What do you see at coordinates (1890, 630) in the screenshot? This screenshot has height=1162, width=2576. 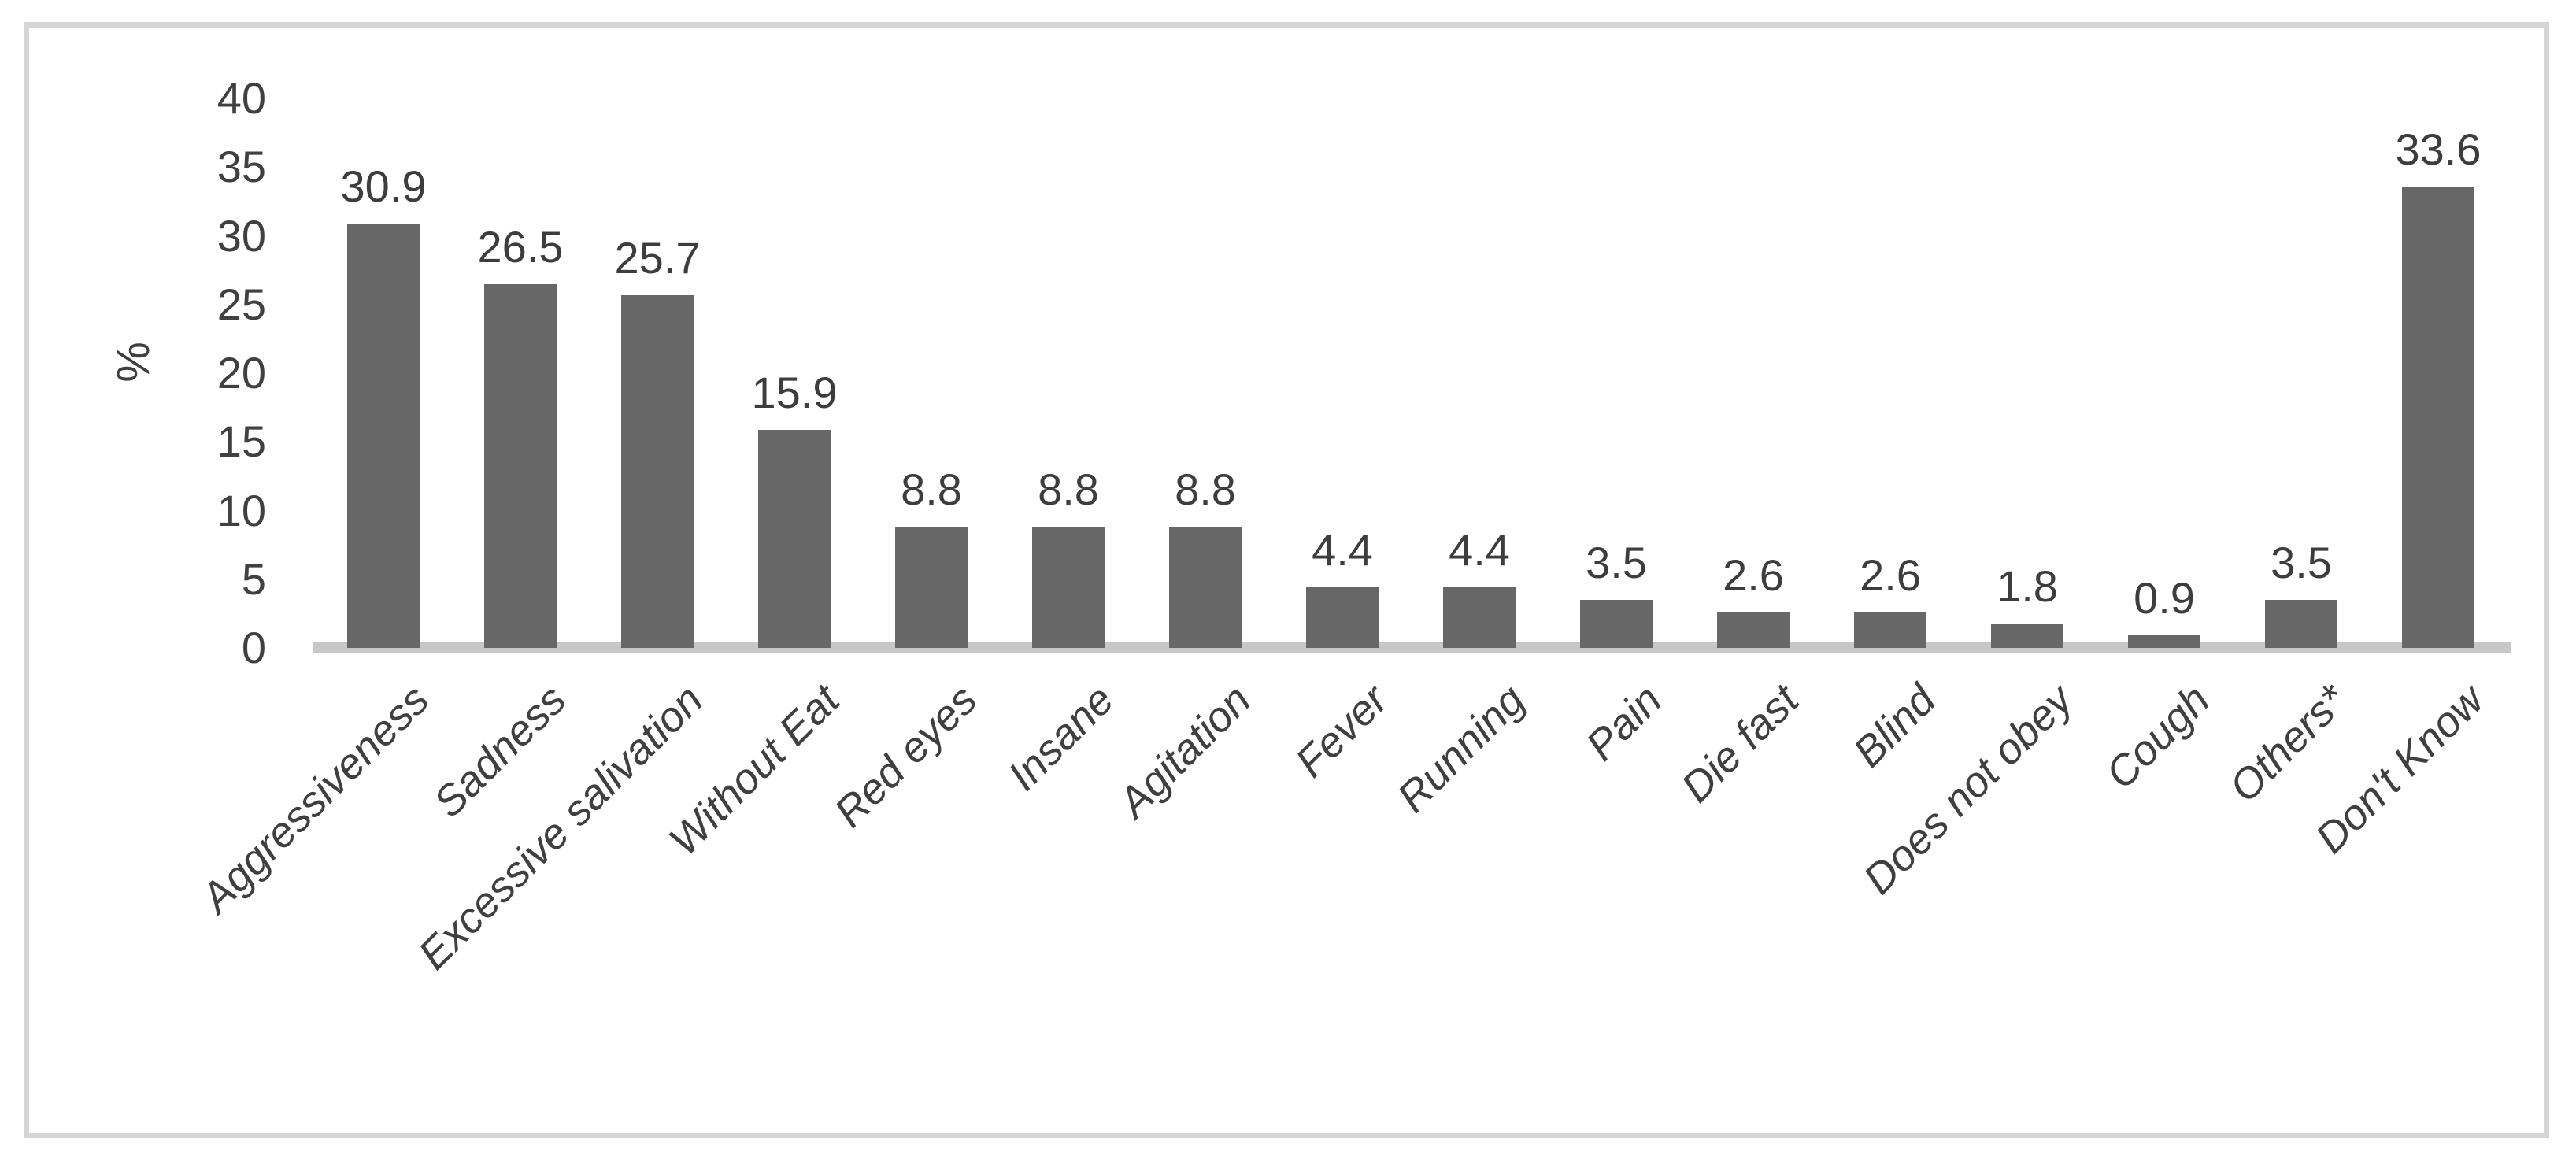 I see `bar-blind` at bounding box center [1890, 630].